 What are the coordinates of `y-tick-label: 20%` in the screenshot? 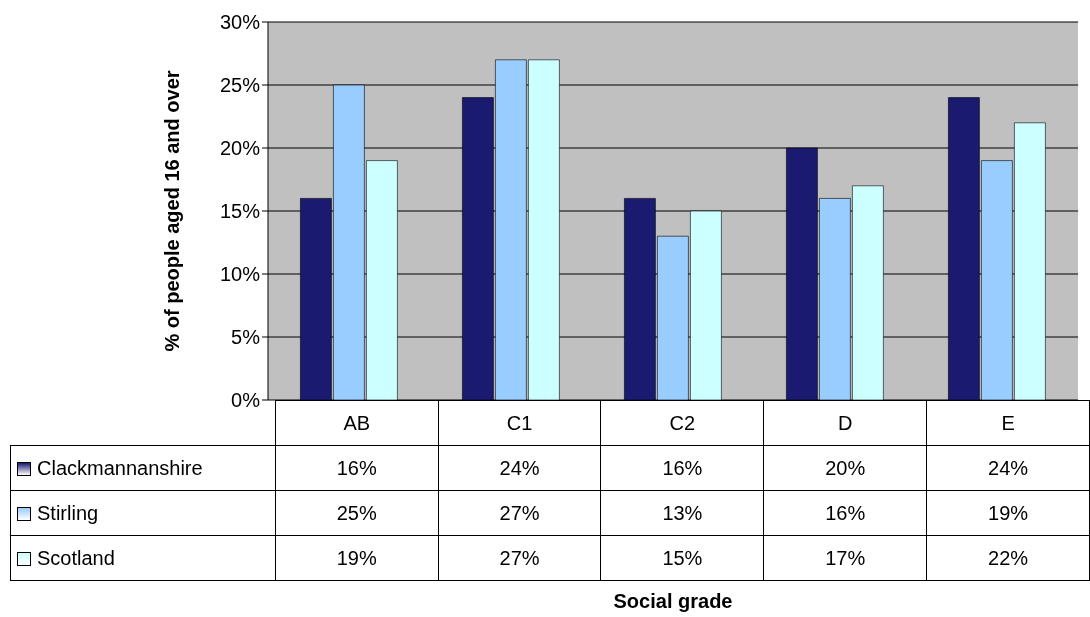 It's located at (240, 148).